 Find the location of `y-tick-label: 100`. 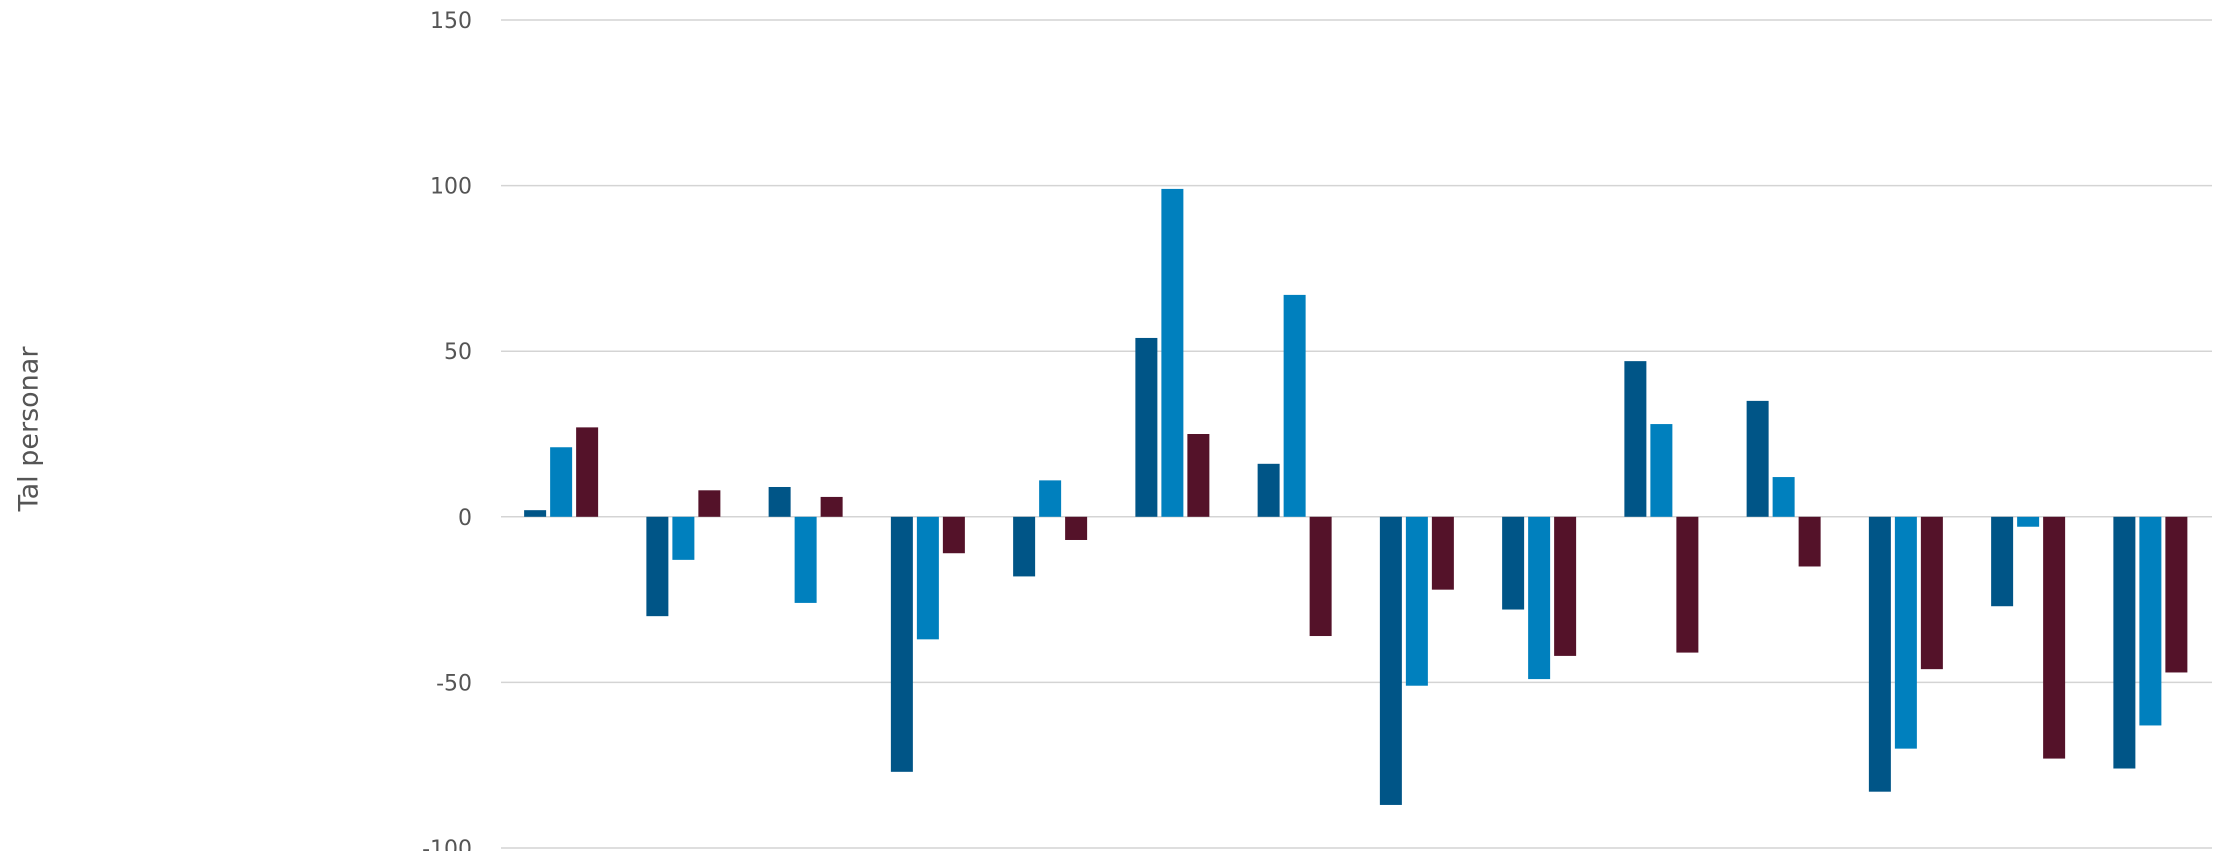

y-tick-label: 100 is located at coordinates (451, 187).